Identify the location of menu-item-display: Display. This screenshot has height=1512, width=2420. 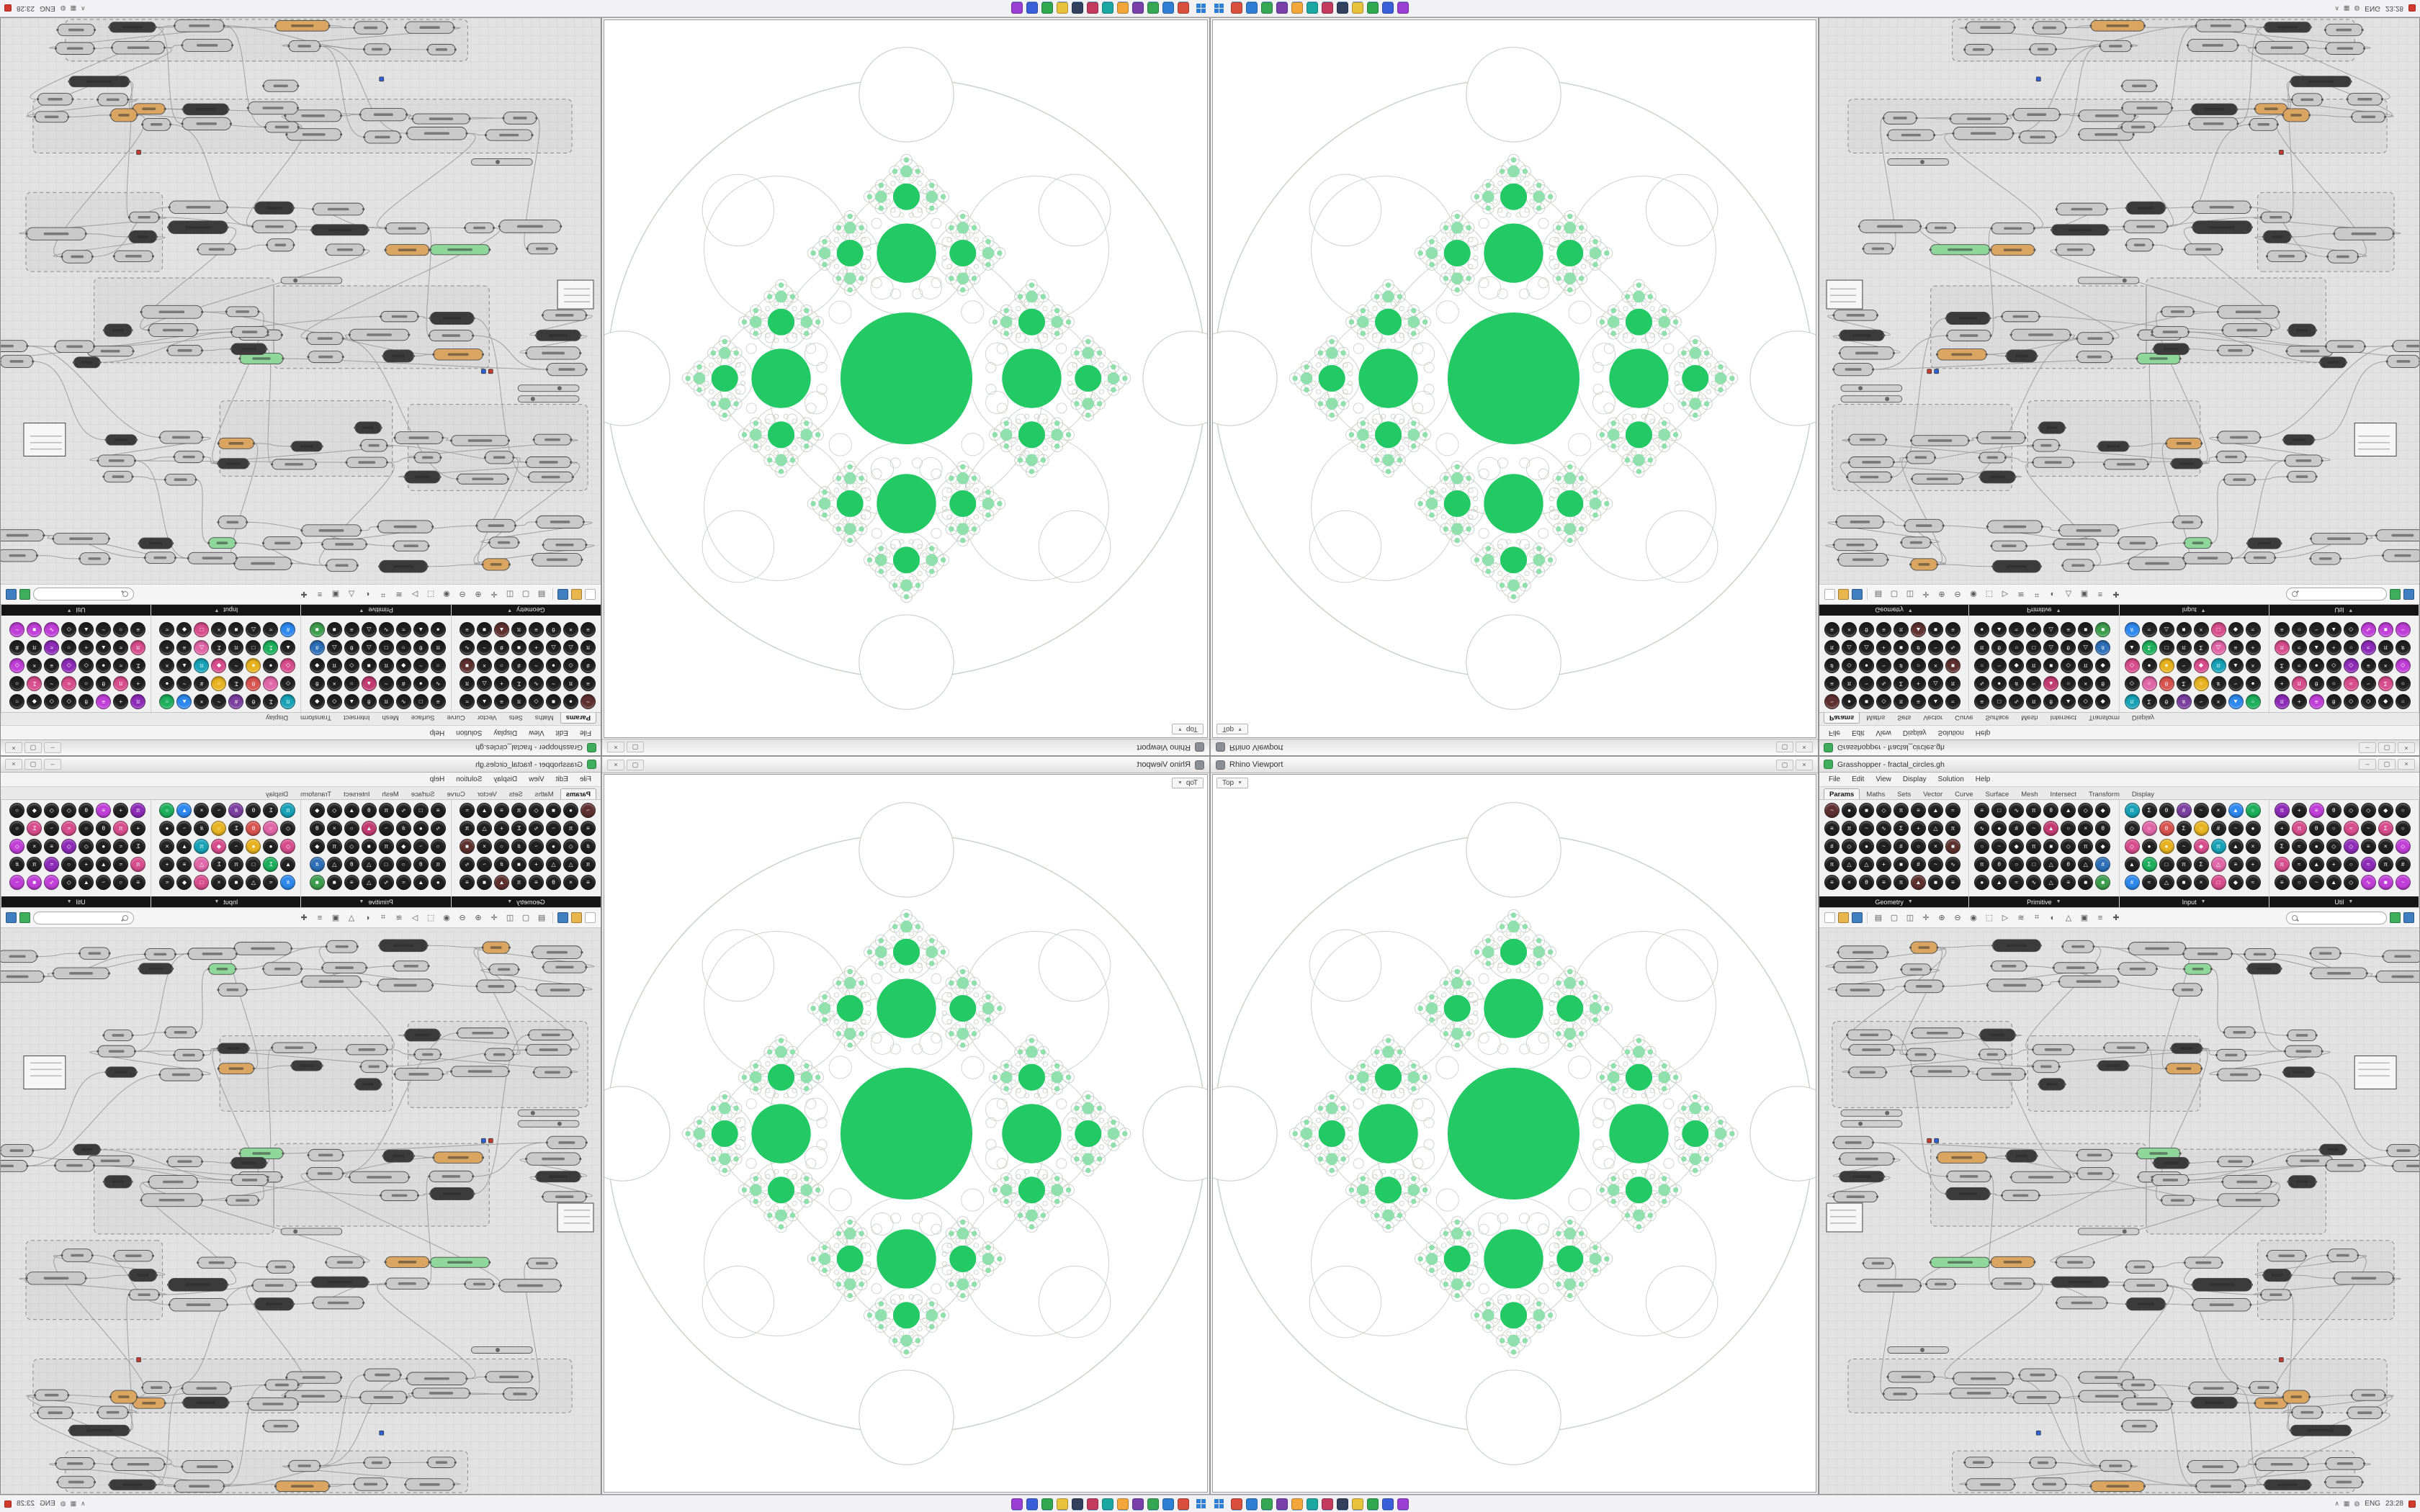
(1914, 779).